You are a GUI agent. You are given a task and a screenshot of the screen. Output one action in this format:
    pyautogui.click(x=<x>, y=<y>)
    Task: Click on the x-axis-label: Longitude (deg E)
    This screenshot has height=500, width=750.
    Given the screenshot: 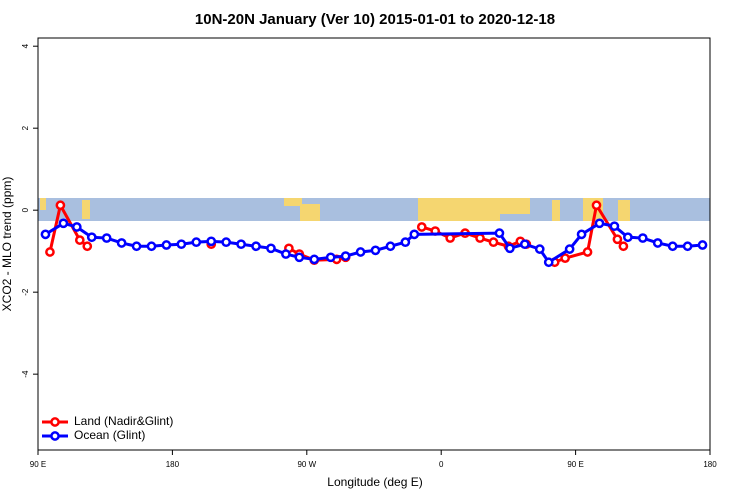 What is the action you would take?
    pyautogui.click(x=374, y=482)
    